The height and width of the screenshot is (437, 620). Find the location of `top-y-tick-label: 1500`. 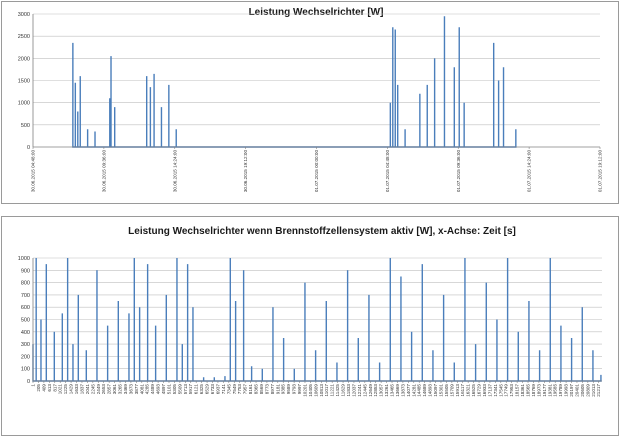

top-y-tick-label: 1500 is located at coordinates (24, 82).